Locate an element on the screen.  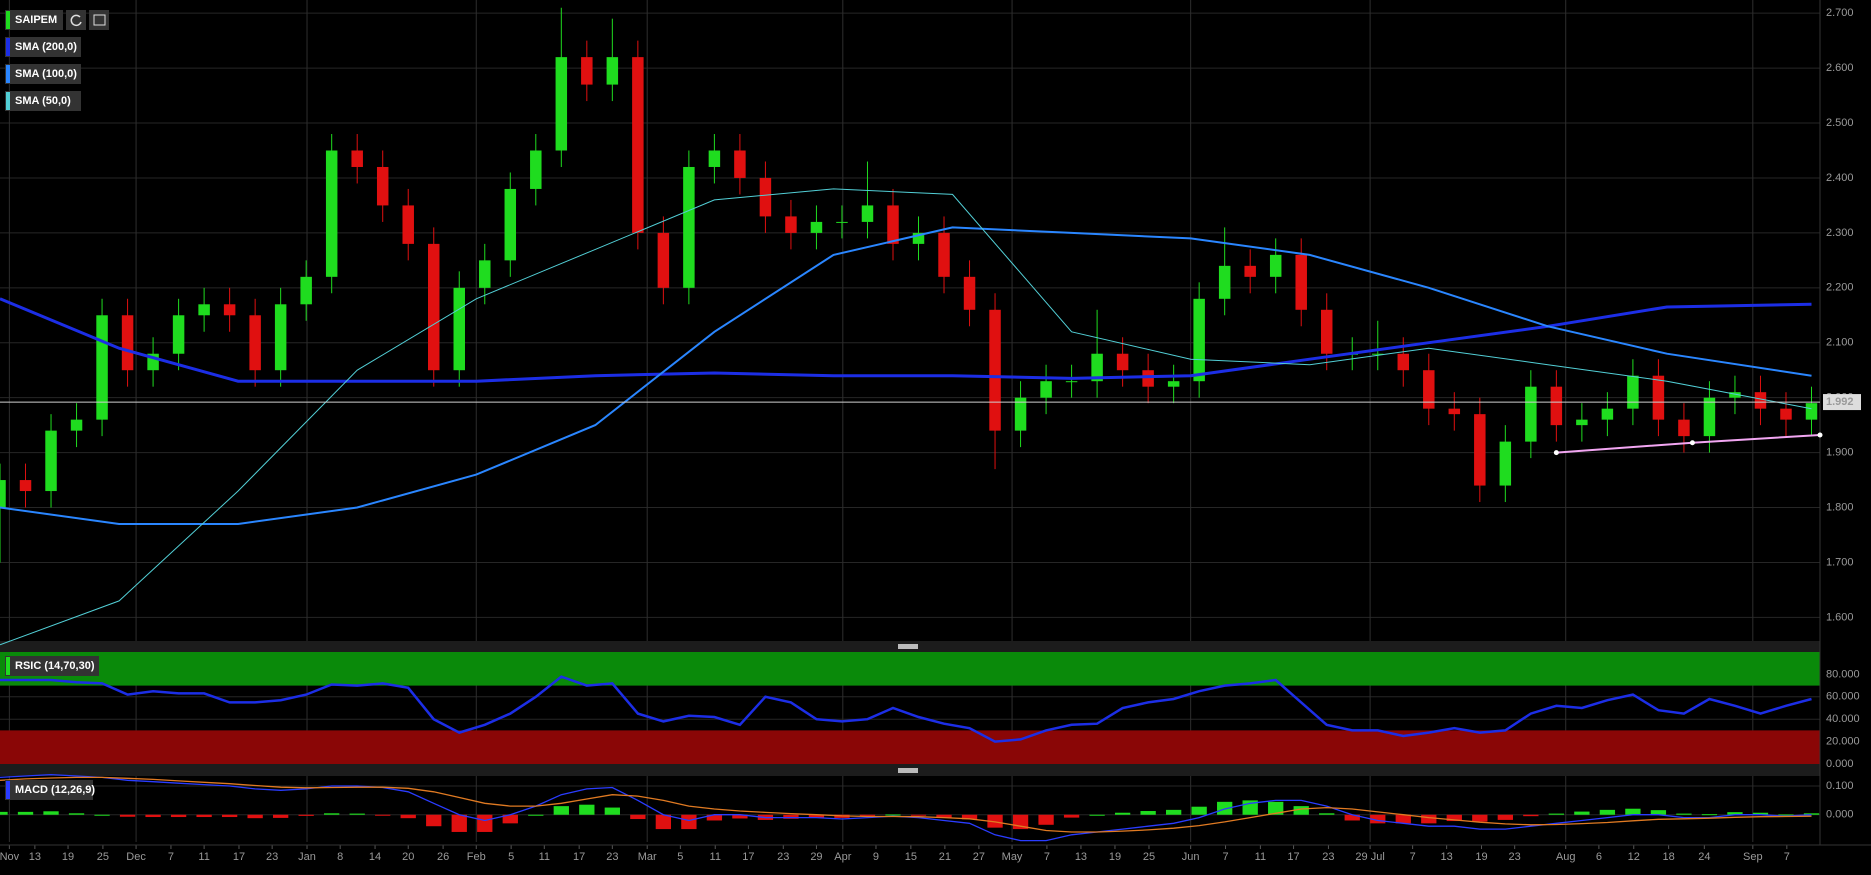
settings-button is located at coordinates (99, 20).